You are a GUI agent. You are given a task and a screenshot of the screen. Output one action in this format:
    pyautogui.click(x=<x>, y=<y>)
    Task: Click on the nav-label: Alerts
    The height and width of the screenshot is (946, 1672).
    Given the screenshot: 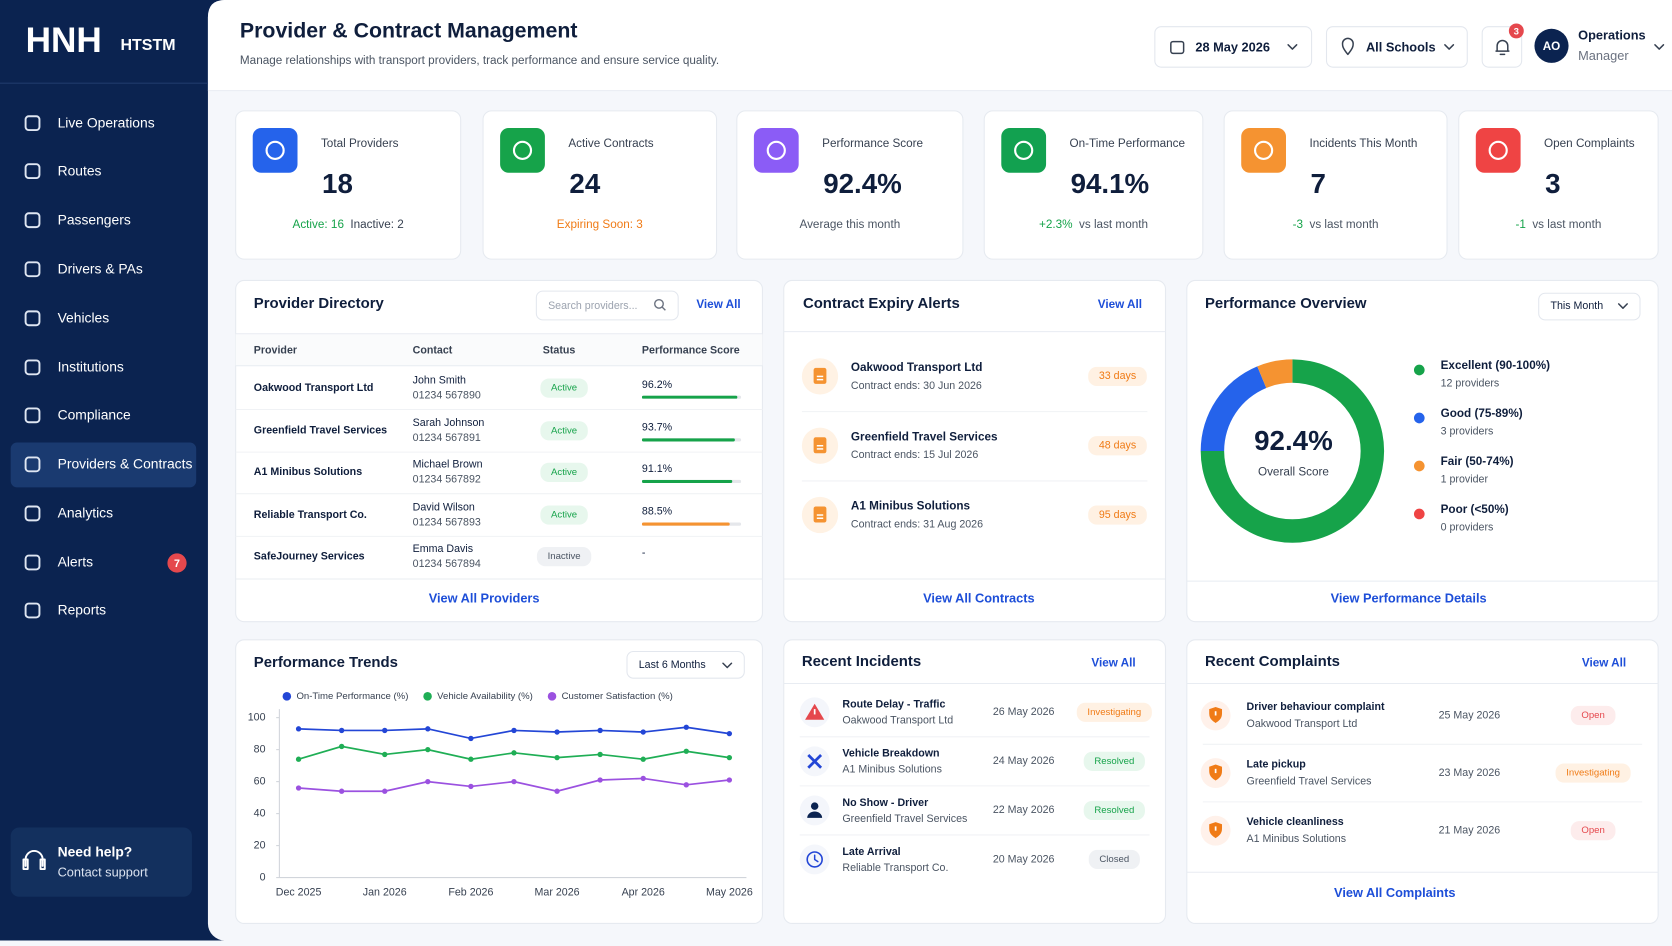 What is the action you would take?
    pyautogui.click(x=75, y=562)
    